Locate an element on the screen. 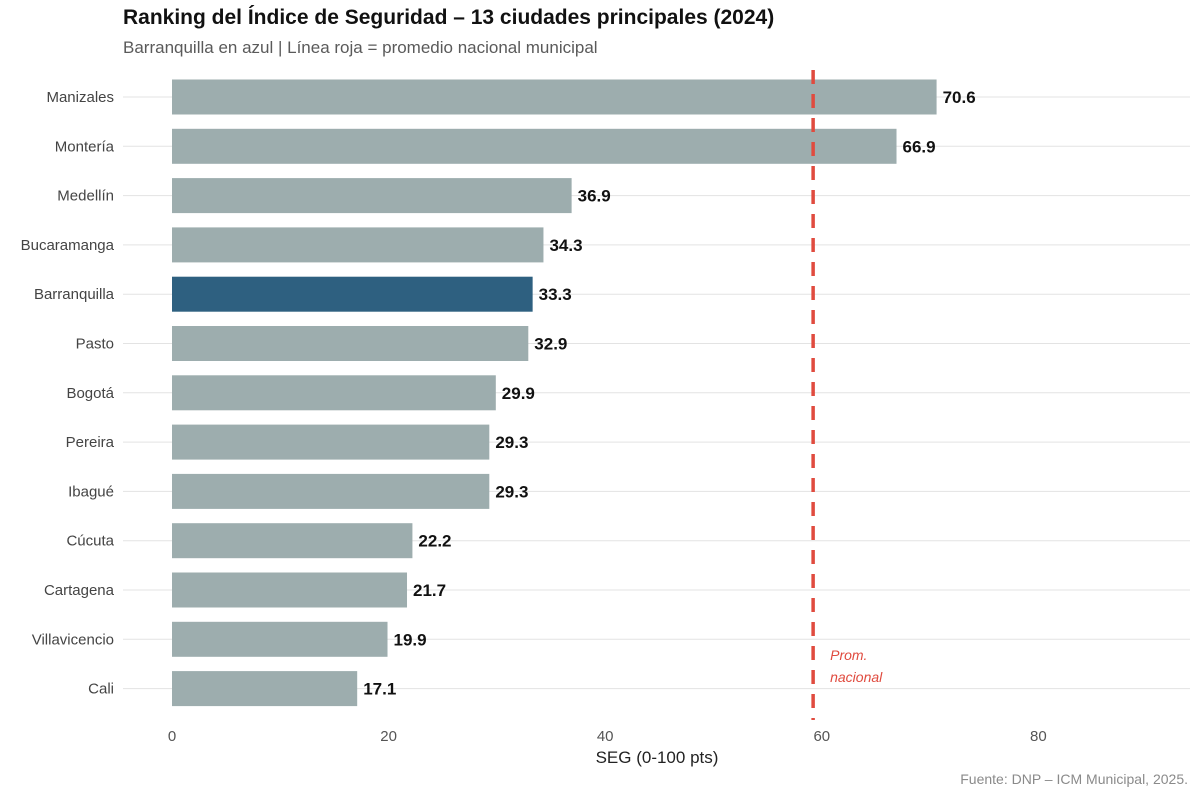  category-label: Medellín is located at coordinates (85, 196).